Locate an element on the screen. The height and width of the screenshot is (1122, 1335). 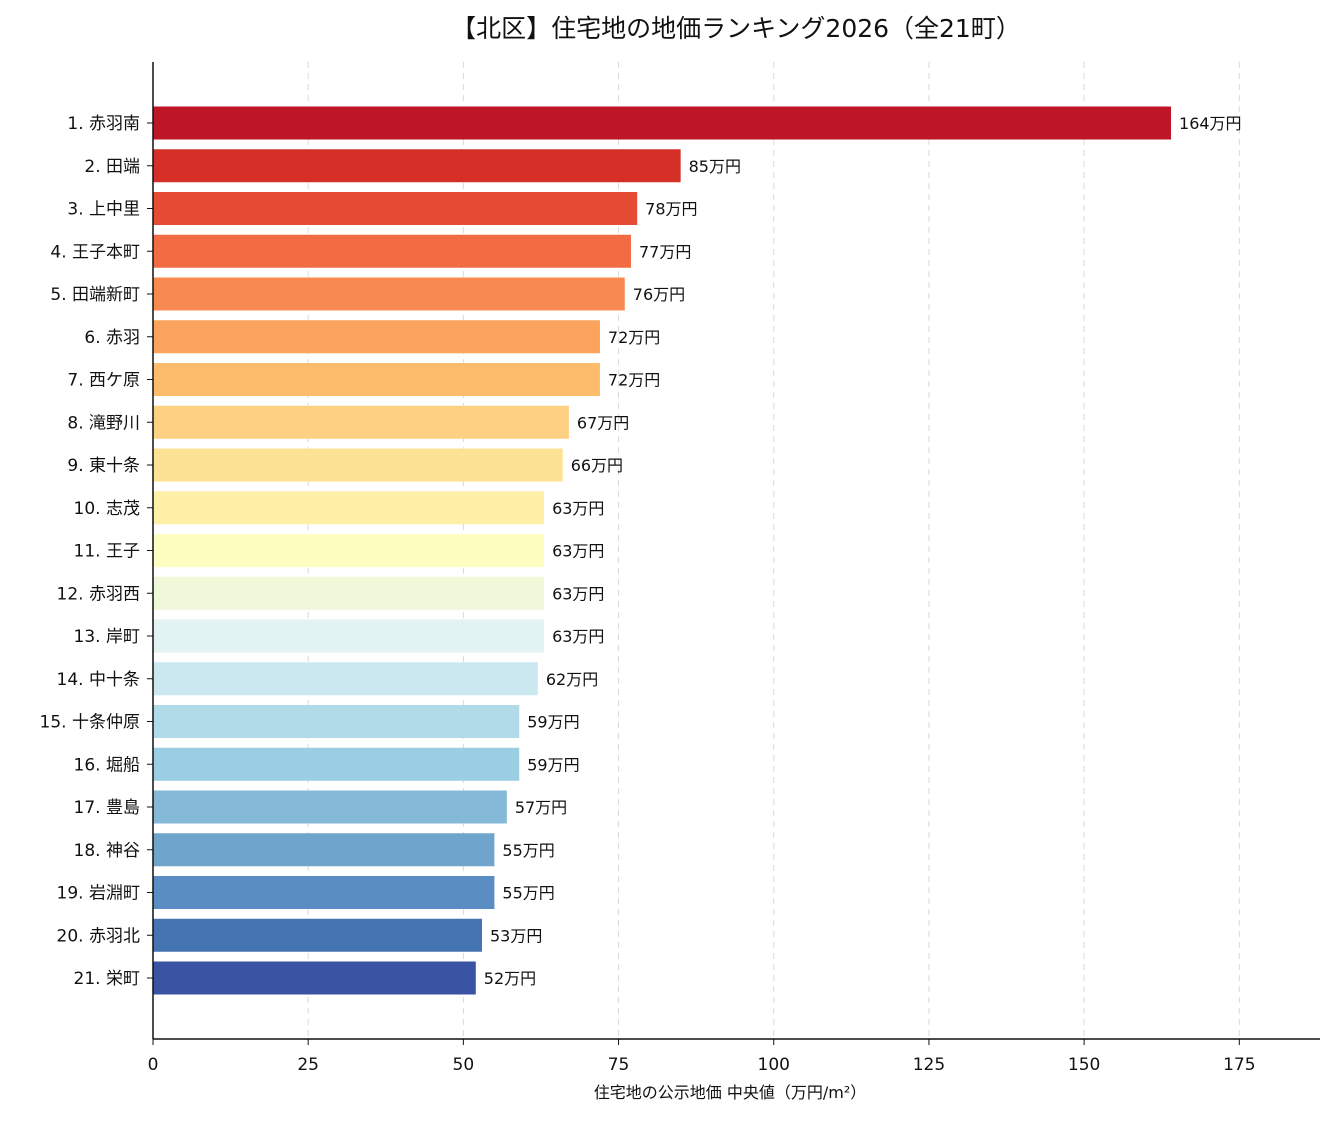
x-tick-label: 25 is located at coordinates (308, 1065).